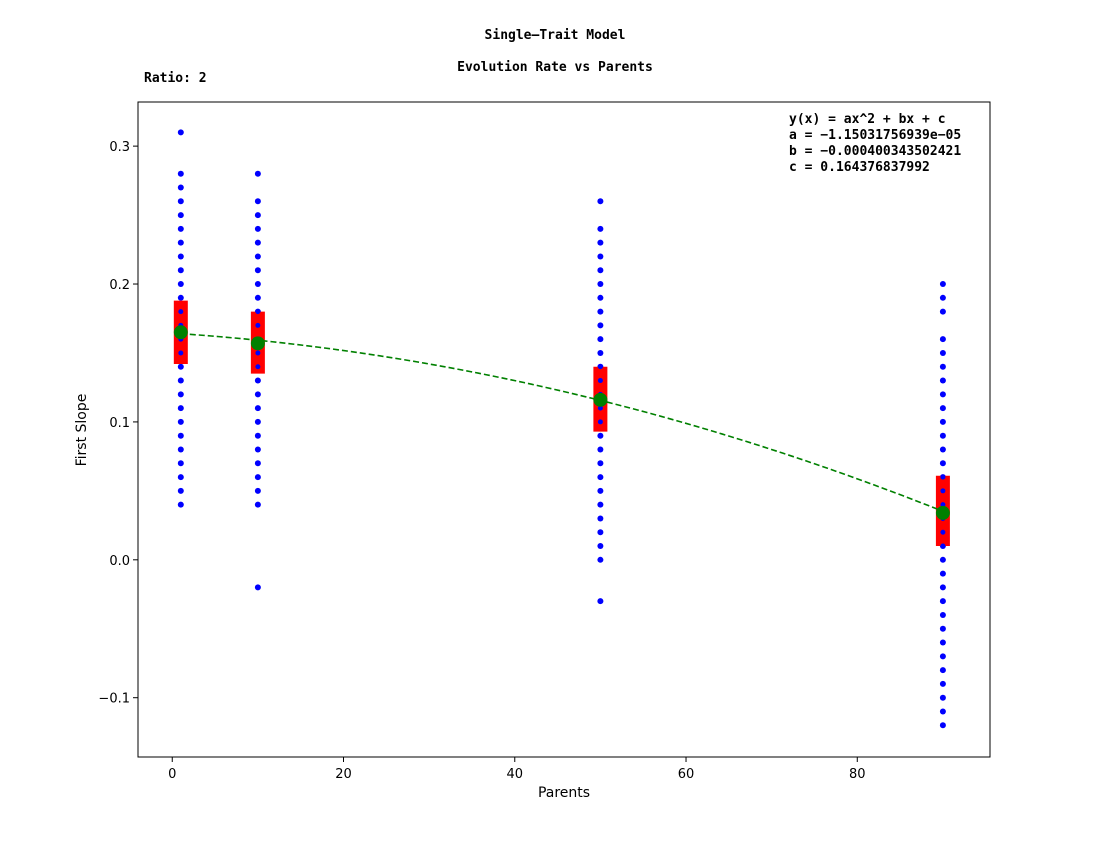 The image size is (1100, 850). Describe the element at coordinates (119, 147) in the screenshot. I see `y-tick-label: 0.3` at that location.